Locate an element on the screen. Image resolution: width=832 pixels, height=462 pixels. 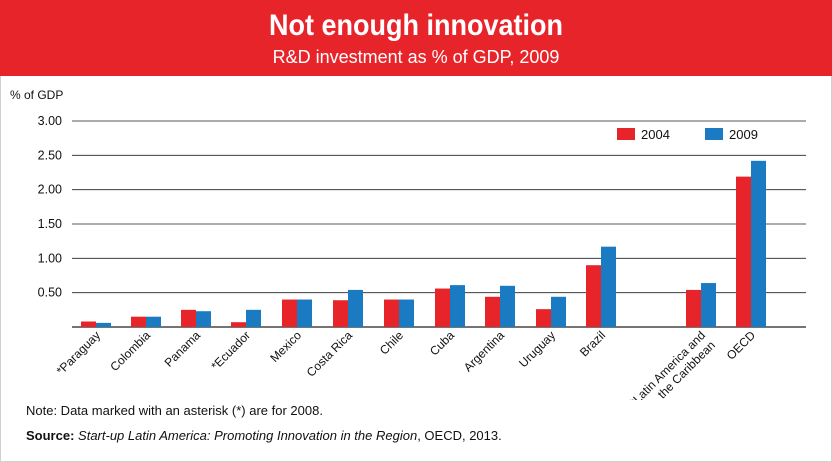
x-tick-label: Argentina is located at coordinates (484, 351).